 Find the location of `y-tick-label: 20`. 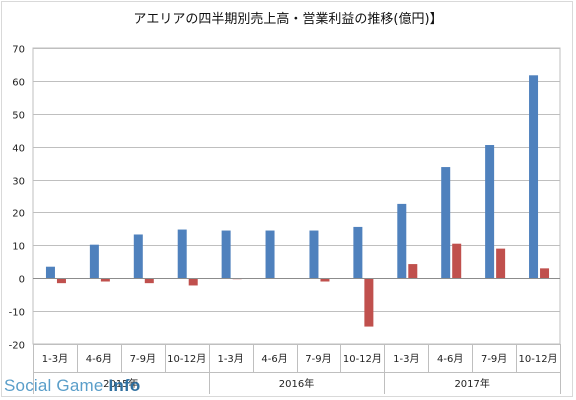

y-tick-label: 20 is located at coordinates (18, 214).